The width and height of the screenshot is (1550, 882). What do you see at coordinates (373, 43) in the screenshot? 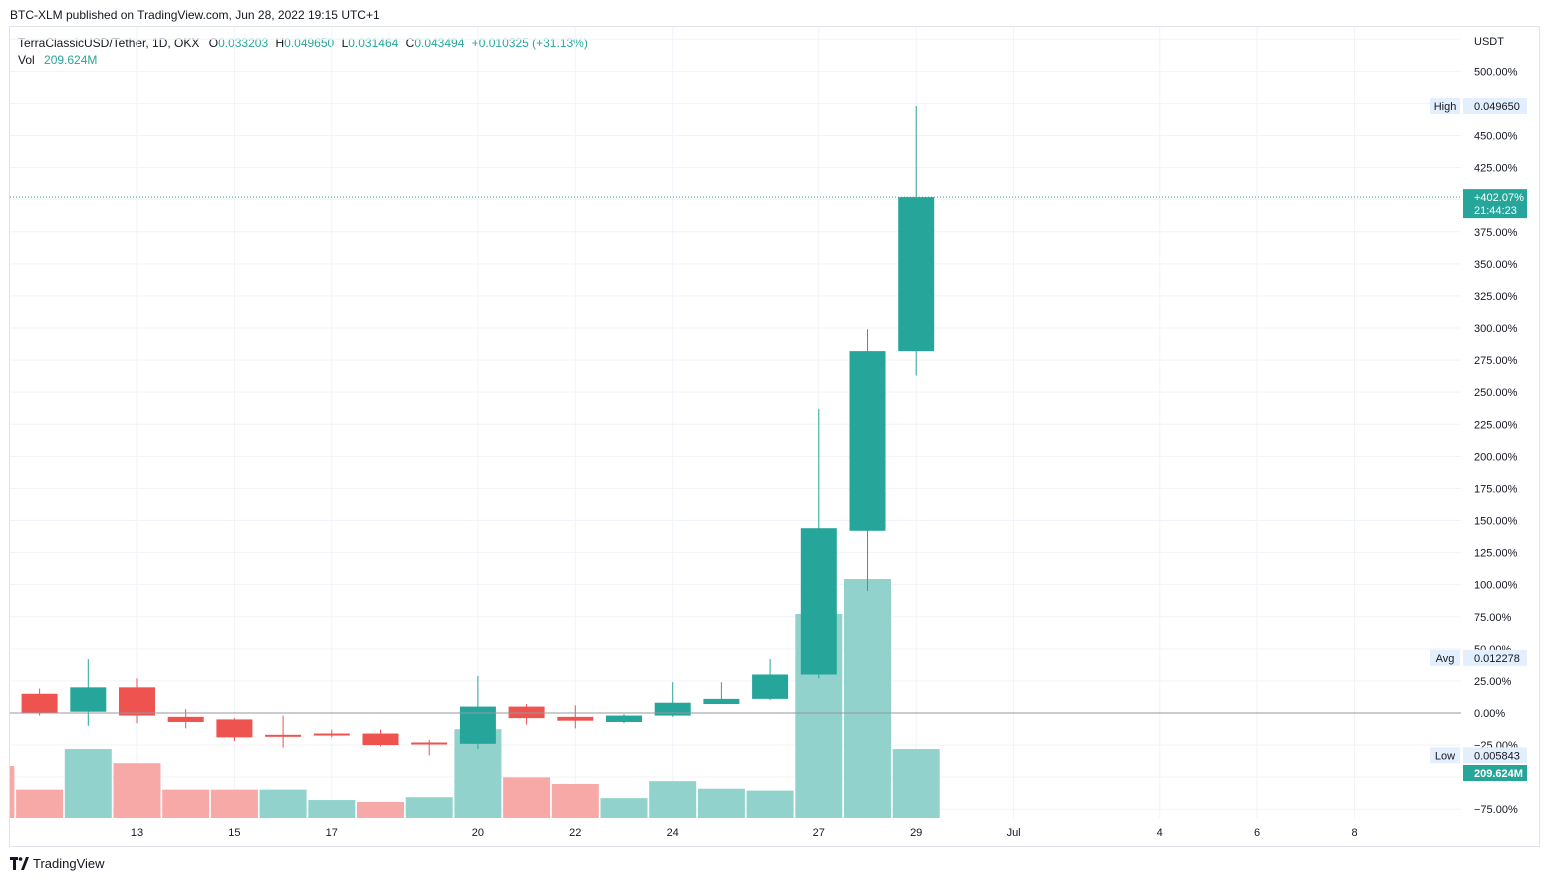
I see `legend-low-value: 0.031464` at bounding box center [373, 43].